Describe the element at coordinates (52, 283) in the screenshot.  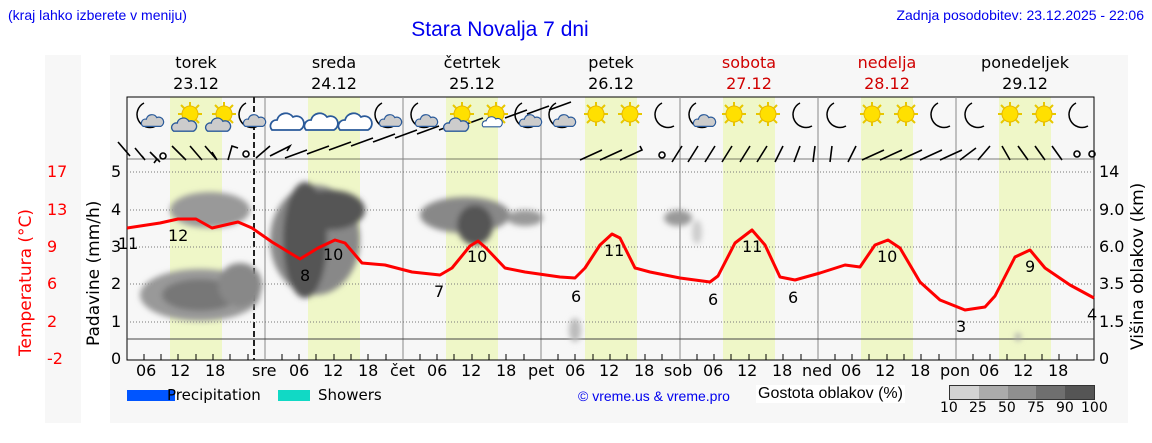
I see `temp-tick: 6` at that location.